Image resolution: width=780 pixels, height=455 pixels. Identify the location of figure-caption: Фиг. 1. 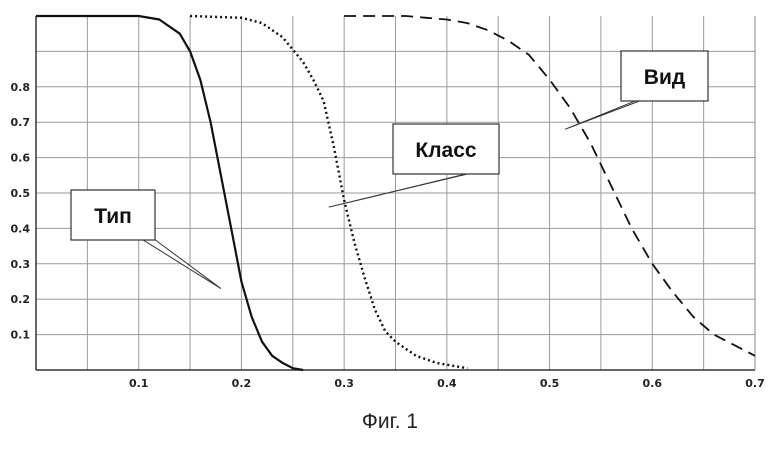
(390, 422).